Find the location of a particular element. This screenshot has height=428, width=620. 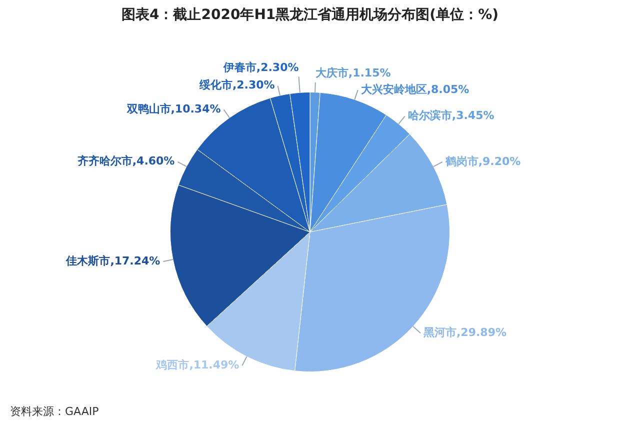

chart-title: 图表4：截止2020年H1黑龙江省通用机场分布图(单位：%) is located at coordinates (310, 15).